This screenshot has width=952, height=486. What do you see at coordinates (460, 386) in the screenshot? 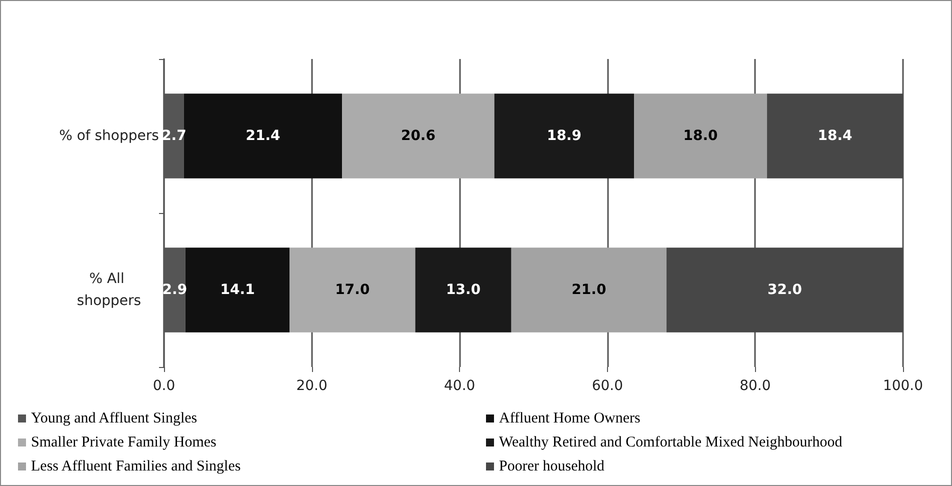
I see `x-tick-label: 40.0` at bounding box center [460, 386].